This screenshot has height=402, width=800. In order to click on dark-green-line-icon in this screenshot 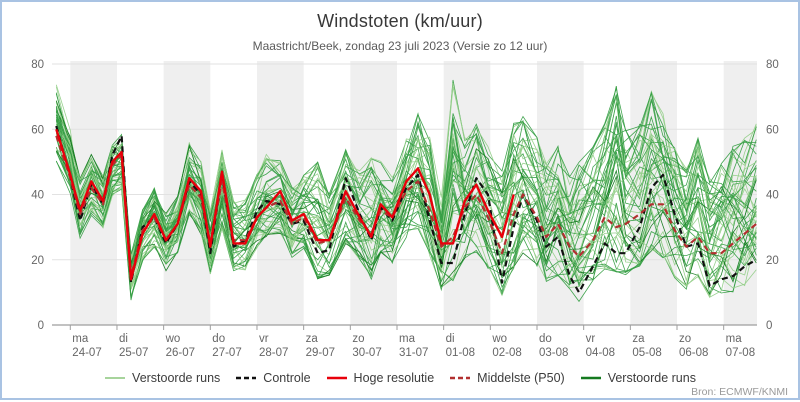, I will do `click(590, 378)`.